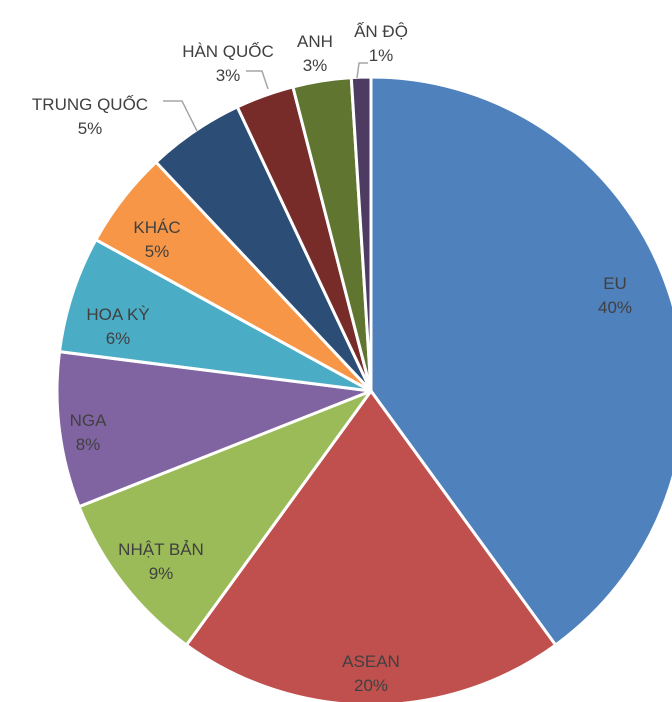 This screenshot has height=702, width=672. Describe the element at coordinates (371, 661) in the screenshot. I see `label-name: ASEAN` at that location.